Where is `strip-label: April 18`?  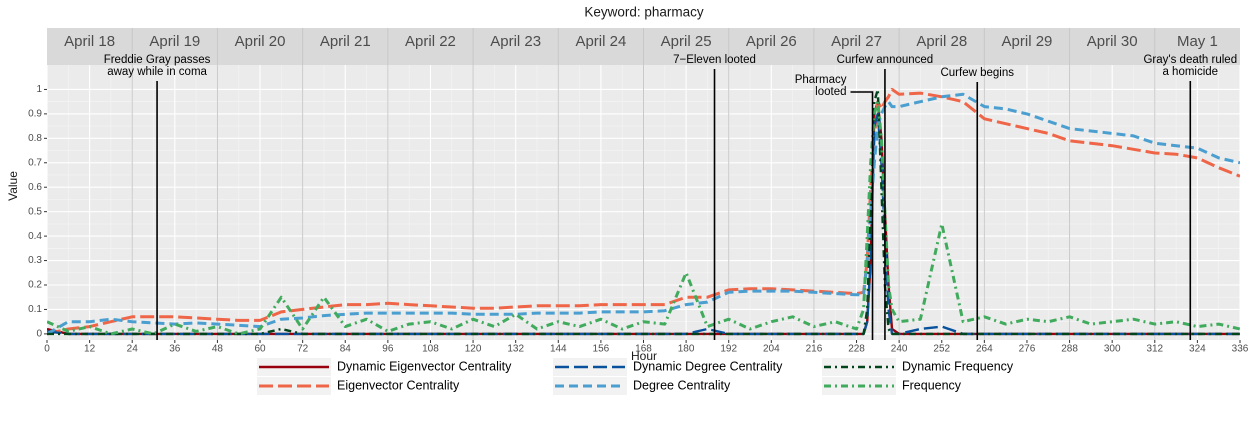
strip-label: April 18 is located at coordinates (89, 41).